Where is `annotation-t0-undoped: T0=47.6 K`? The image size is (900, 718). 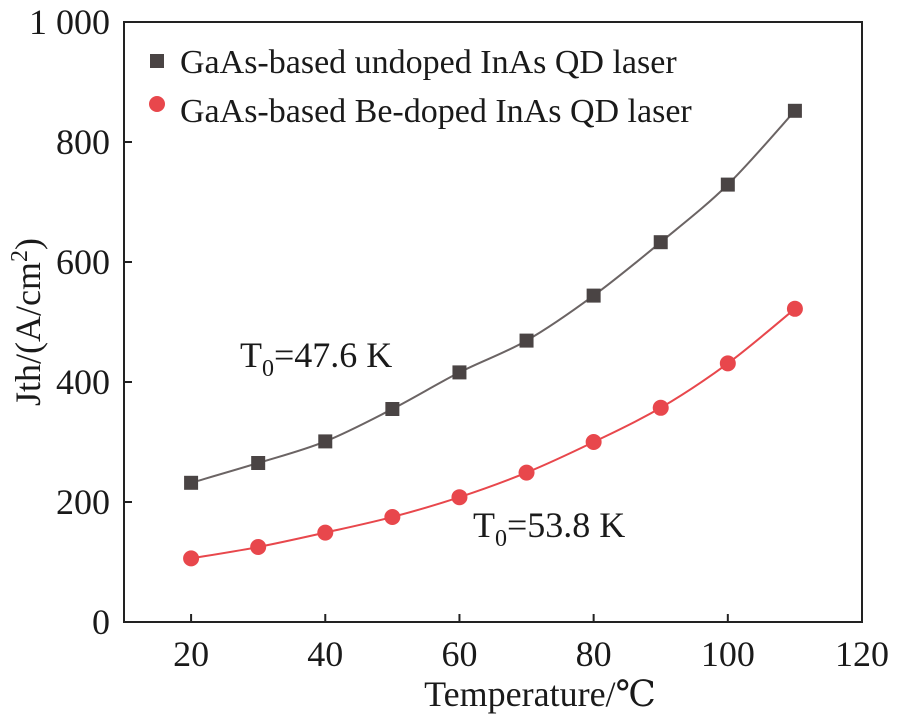
annotation-t0-undoped: T0=47.6 K is located at coordinates (316, 358).